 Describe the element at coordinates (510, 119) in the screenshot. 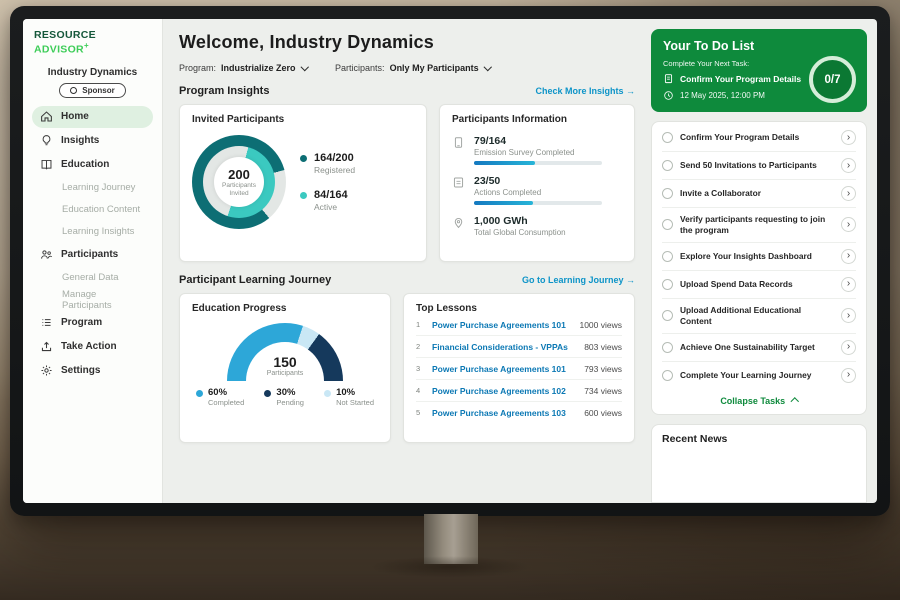

I see `card-title: Participants Information` at that location.